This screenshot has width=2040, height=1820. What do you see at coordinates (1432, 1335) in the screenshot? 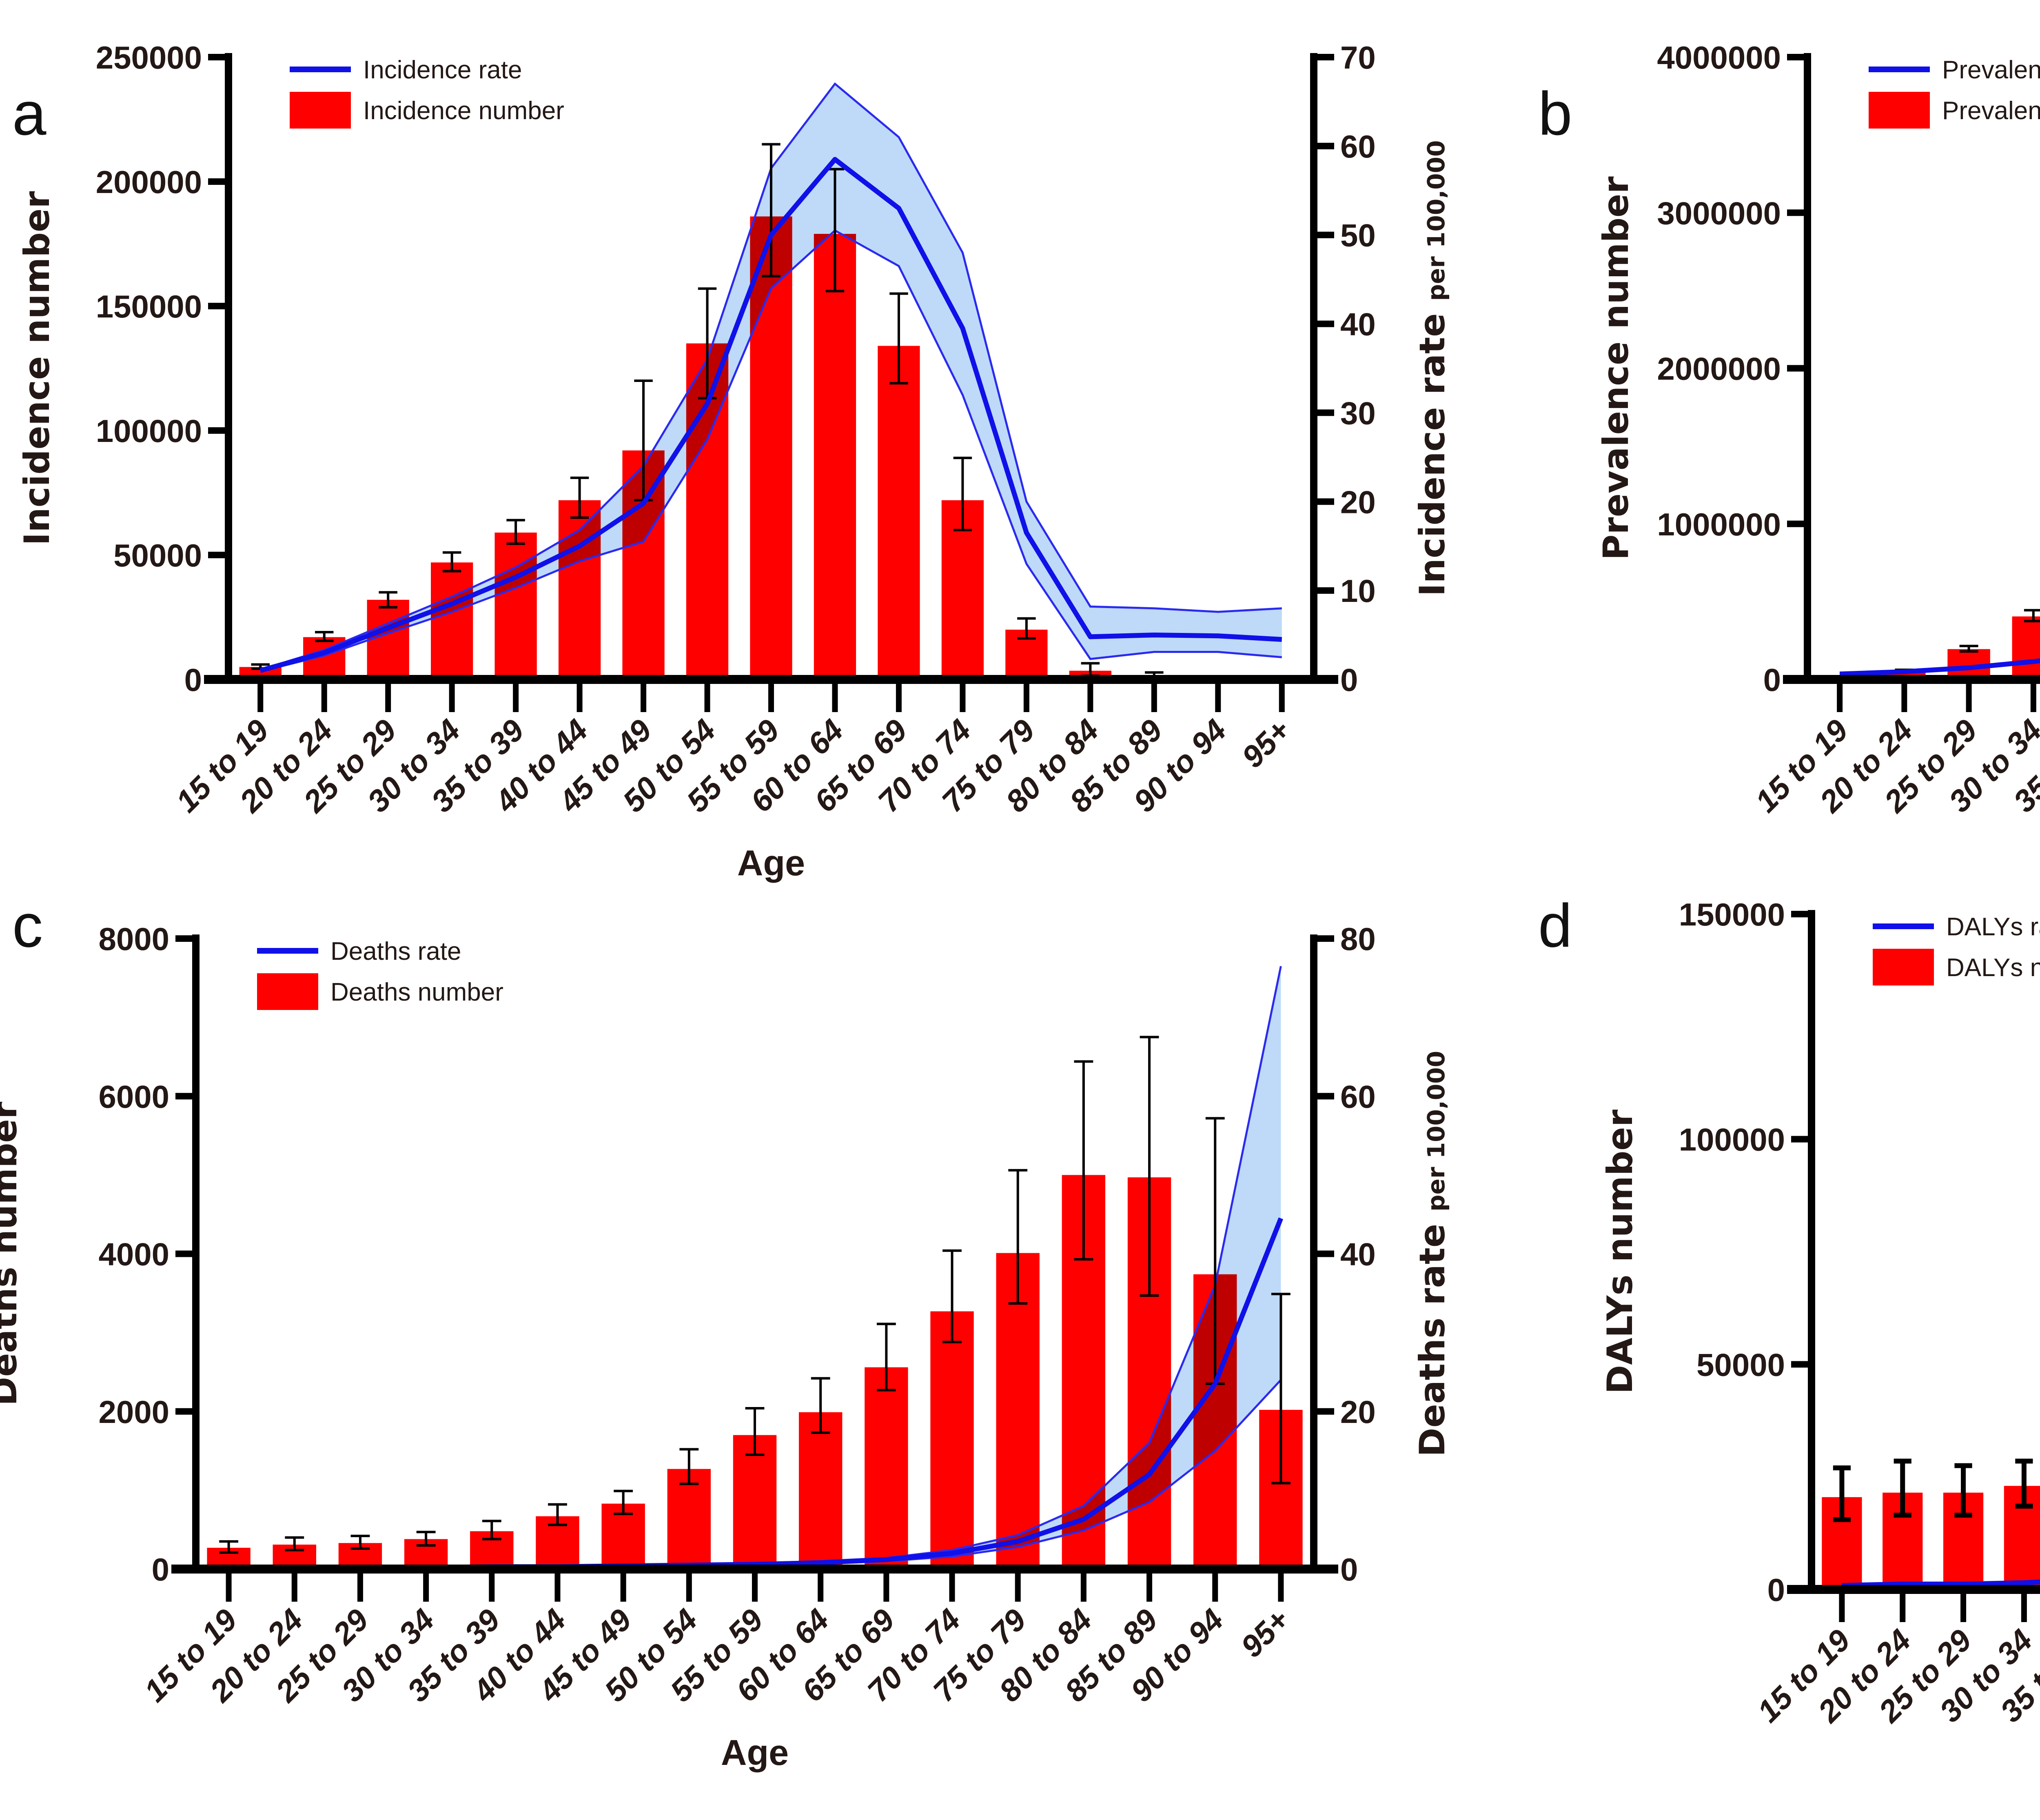
I see `right-y-axis-title-main: Deaths rate` at bounding box center [1432, 1335].